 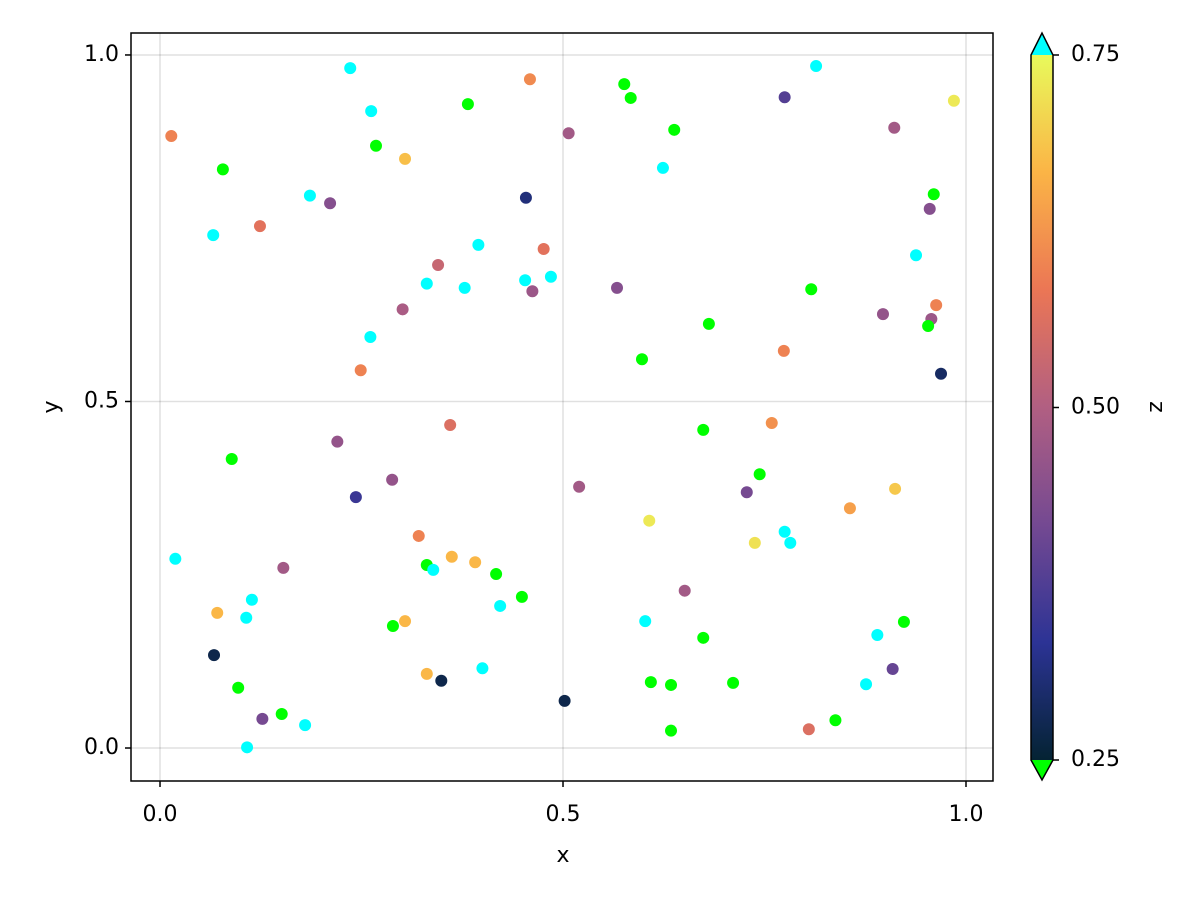 I want to click on colorbar-tick-label: 0.50, so click(x=1095, y=407).